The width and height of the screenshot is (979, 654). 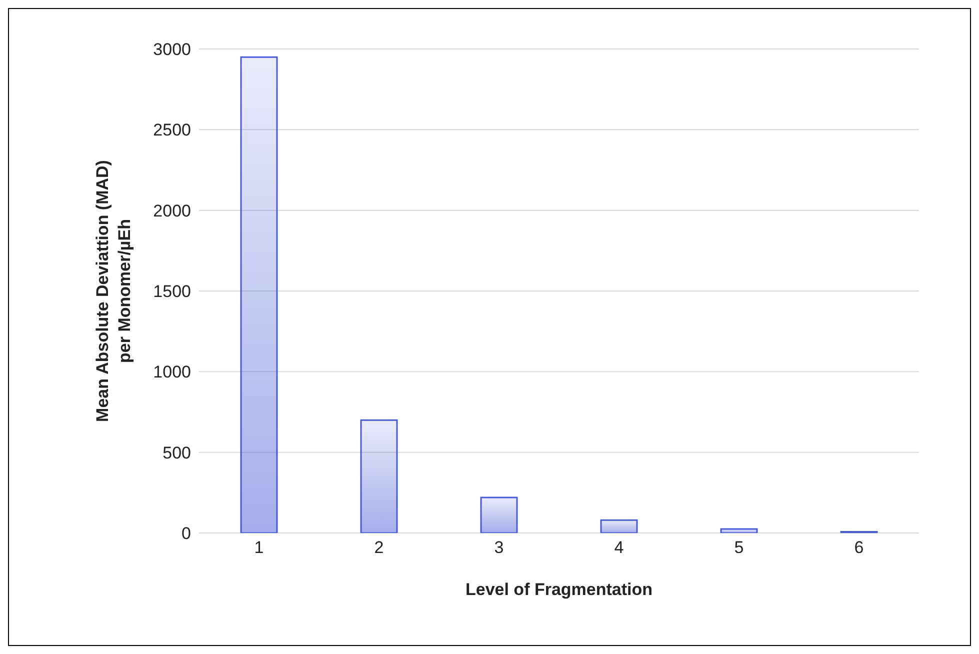 I want to click on y-tick-label: 0, so click(x=186, y=534).